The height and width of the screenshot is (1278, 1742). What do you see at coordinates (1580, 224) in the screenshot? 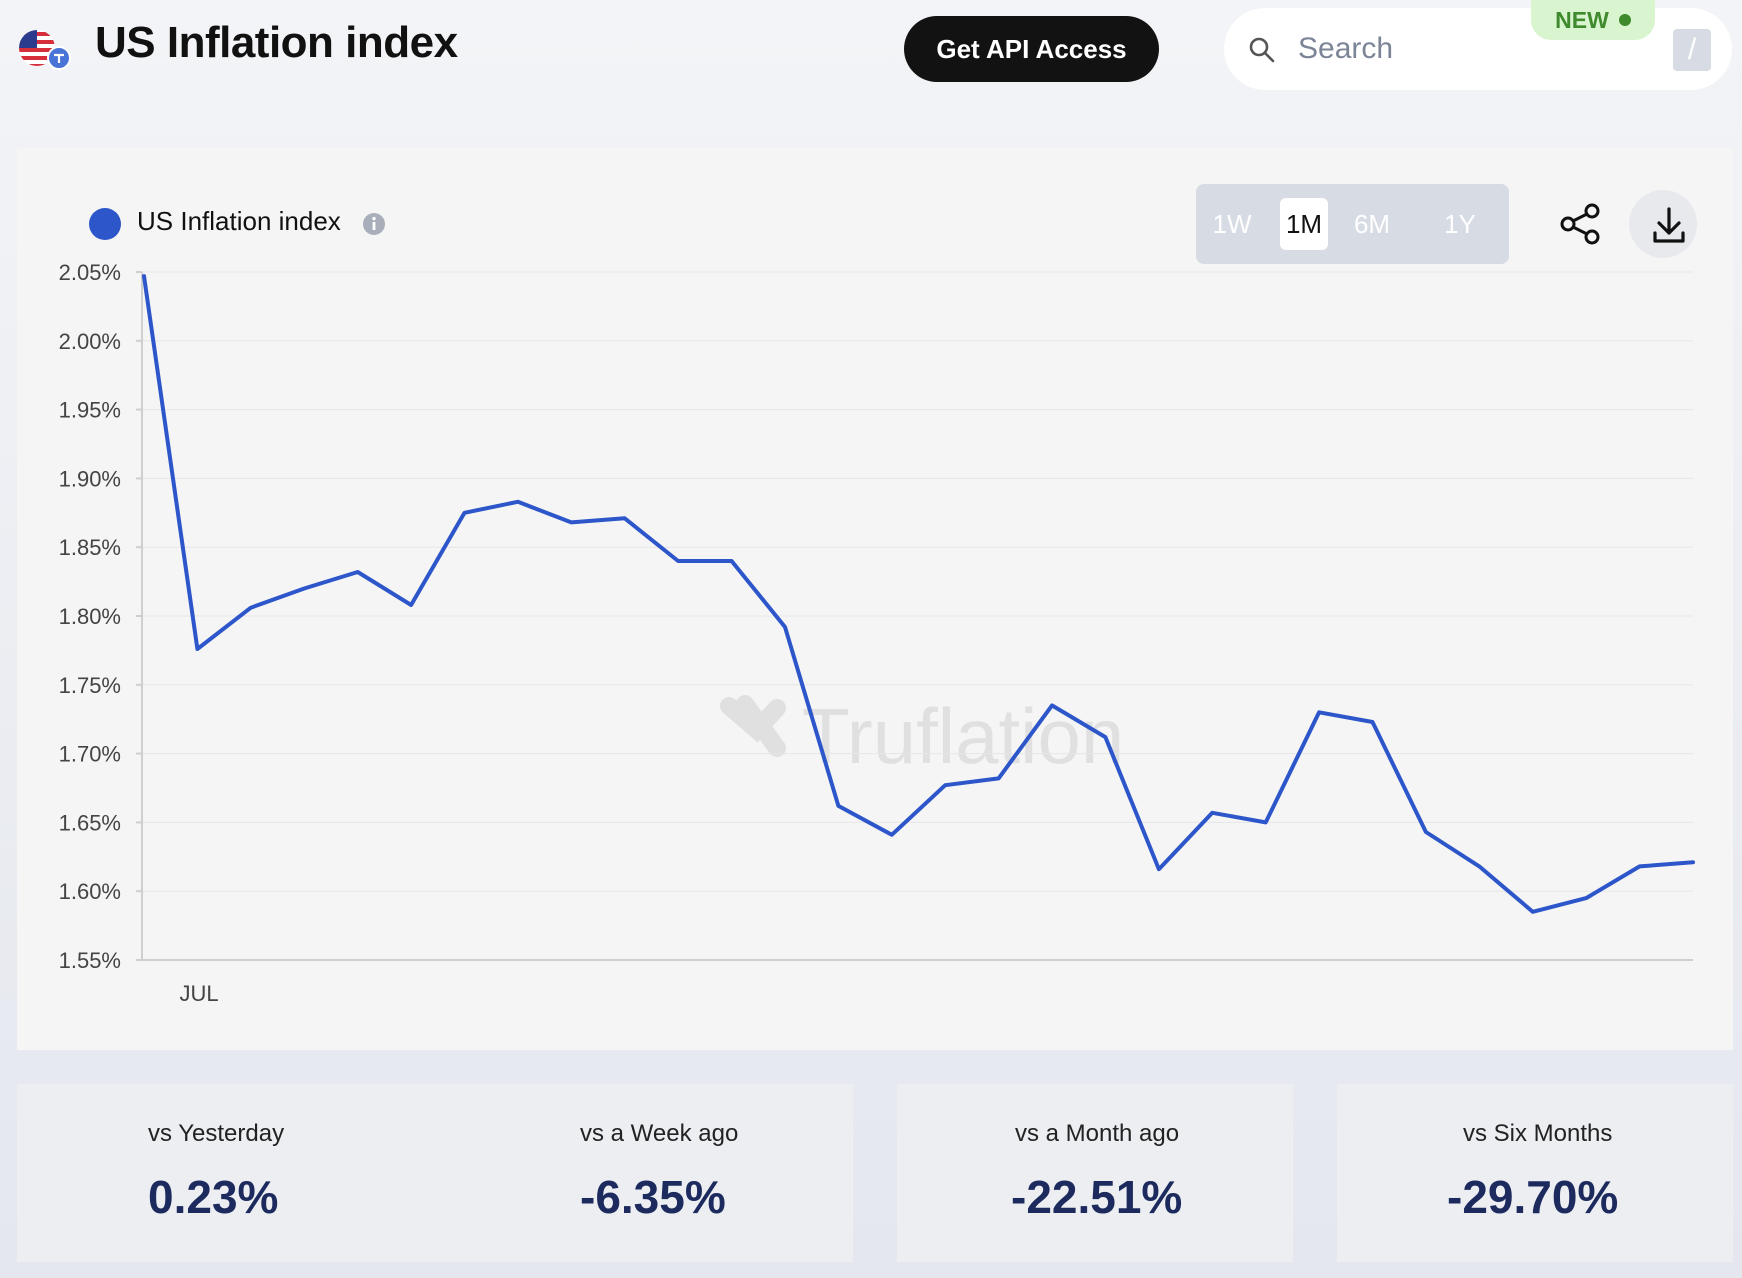
I see `share-icon` at bounding box center [1580, 224].